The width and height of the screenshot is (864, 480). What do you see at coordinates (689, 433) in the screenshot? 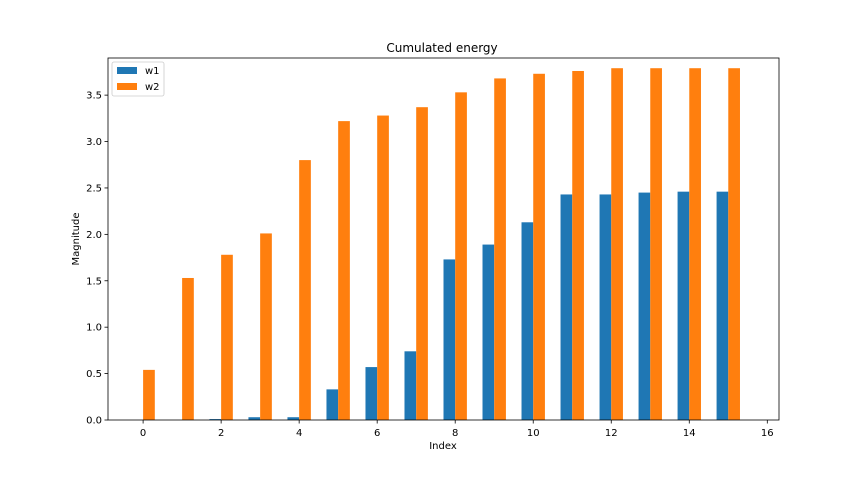
I see `x-tick-label: 14` at bounding box center [689, 433].